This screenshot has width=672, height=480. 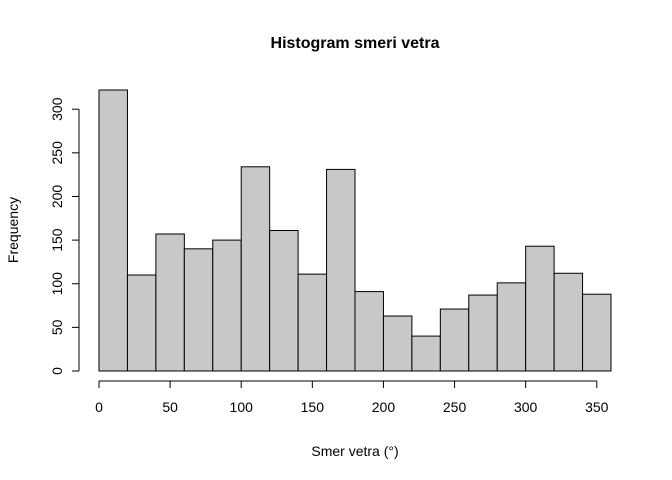 I want to click on x-tick-label: 200, so click(x=384, y=407).